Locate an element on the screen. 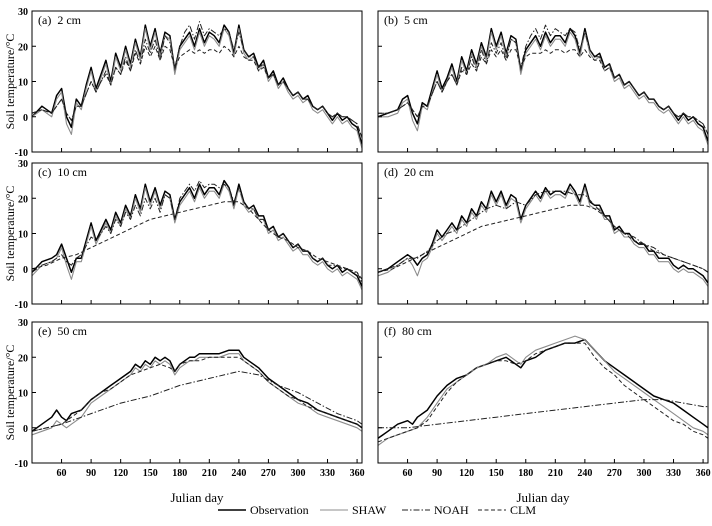 This screenshot has height=526, width=712. panel-2: (b) 5 cm is located at coordinates (543, 81).